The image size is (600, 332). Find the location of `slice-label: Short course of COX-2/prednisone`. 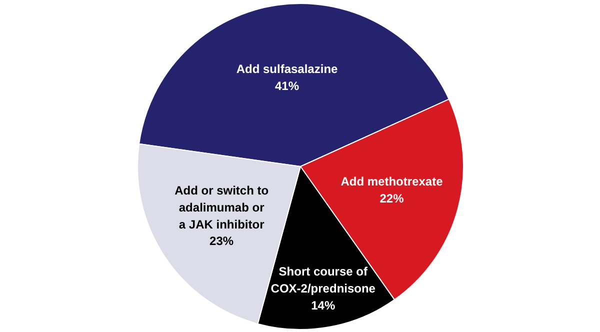

slice-label: Short course of COX-2/prednisone is located at coordinates (323, 280).